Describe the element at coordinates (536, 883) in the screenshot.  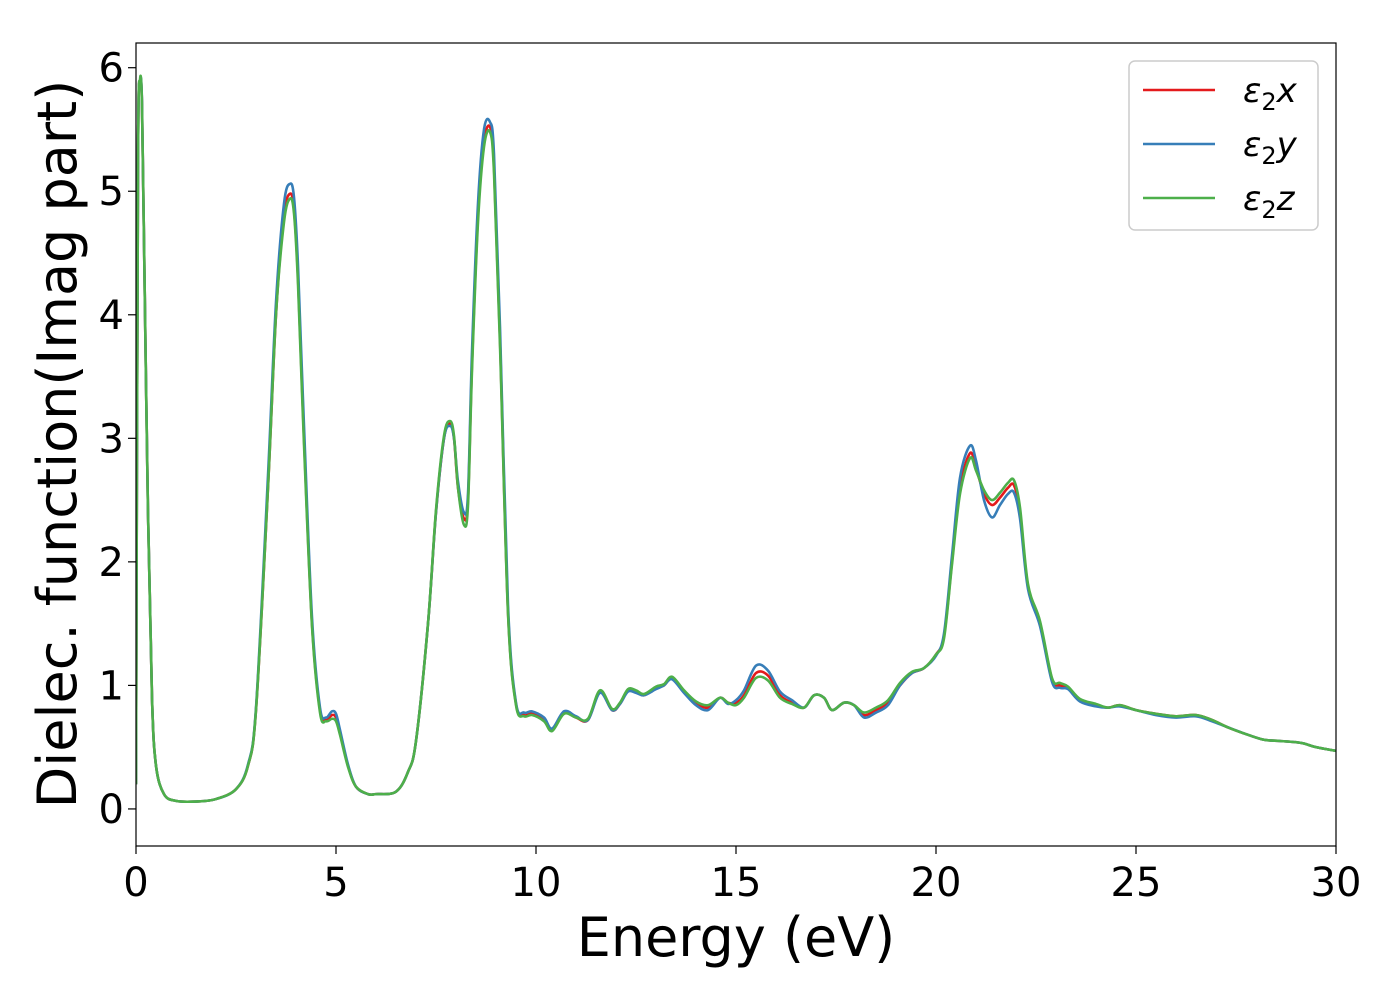
I see `x-tick-label: 10` at that location.